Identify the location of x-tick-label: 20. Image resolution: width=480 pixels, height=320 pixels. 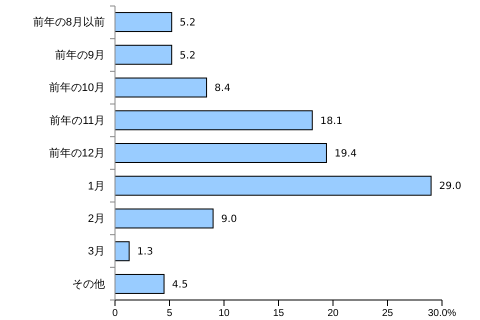
(333, 314).